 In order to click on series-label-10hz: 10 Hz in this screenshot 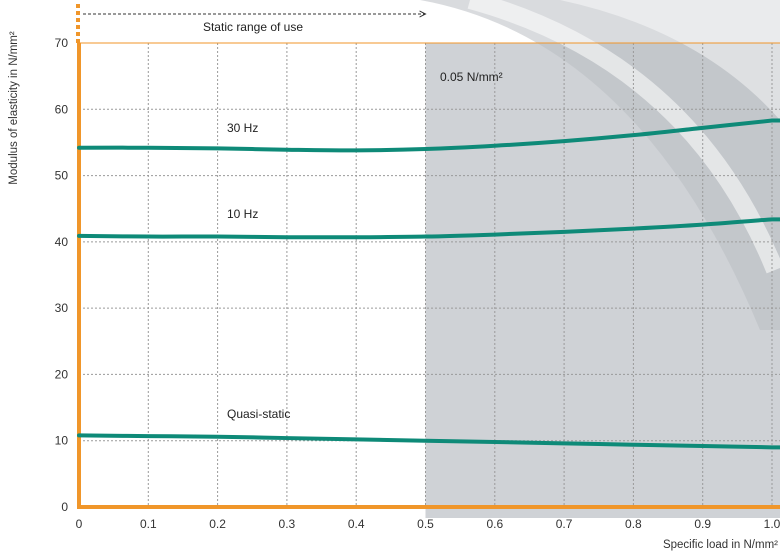, I will do `click(242, 214)`.